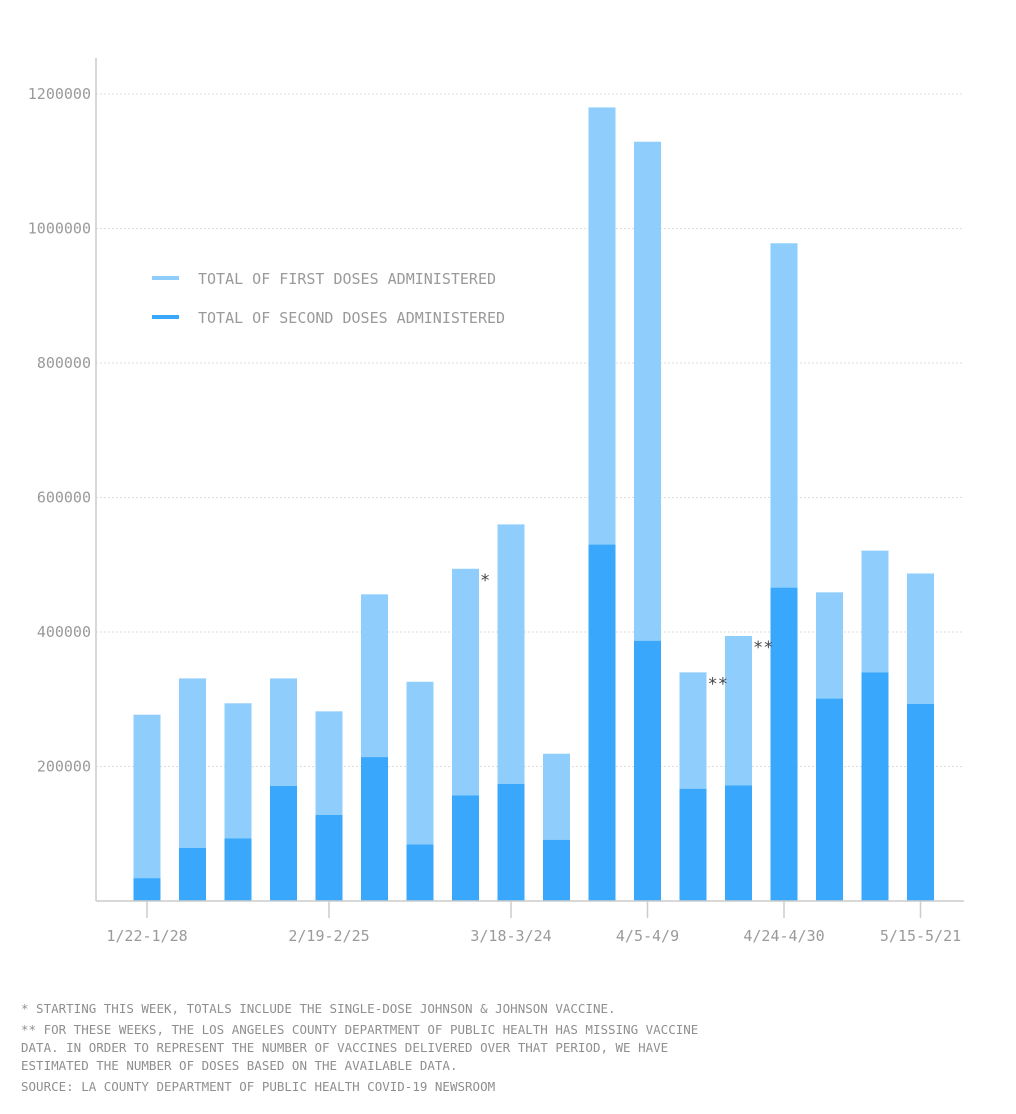 Image resolution: width=1016 pixels, height=1114 pixels. What do you see at coordinates (920, 936) in the screenshot?
I see `x-tick-label: 5/15-5/21` at bounding box center [920, 936].